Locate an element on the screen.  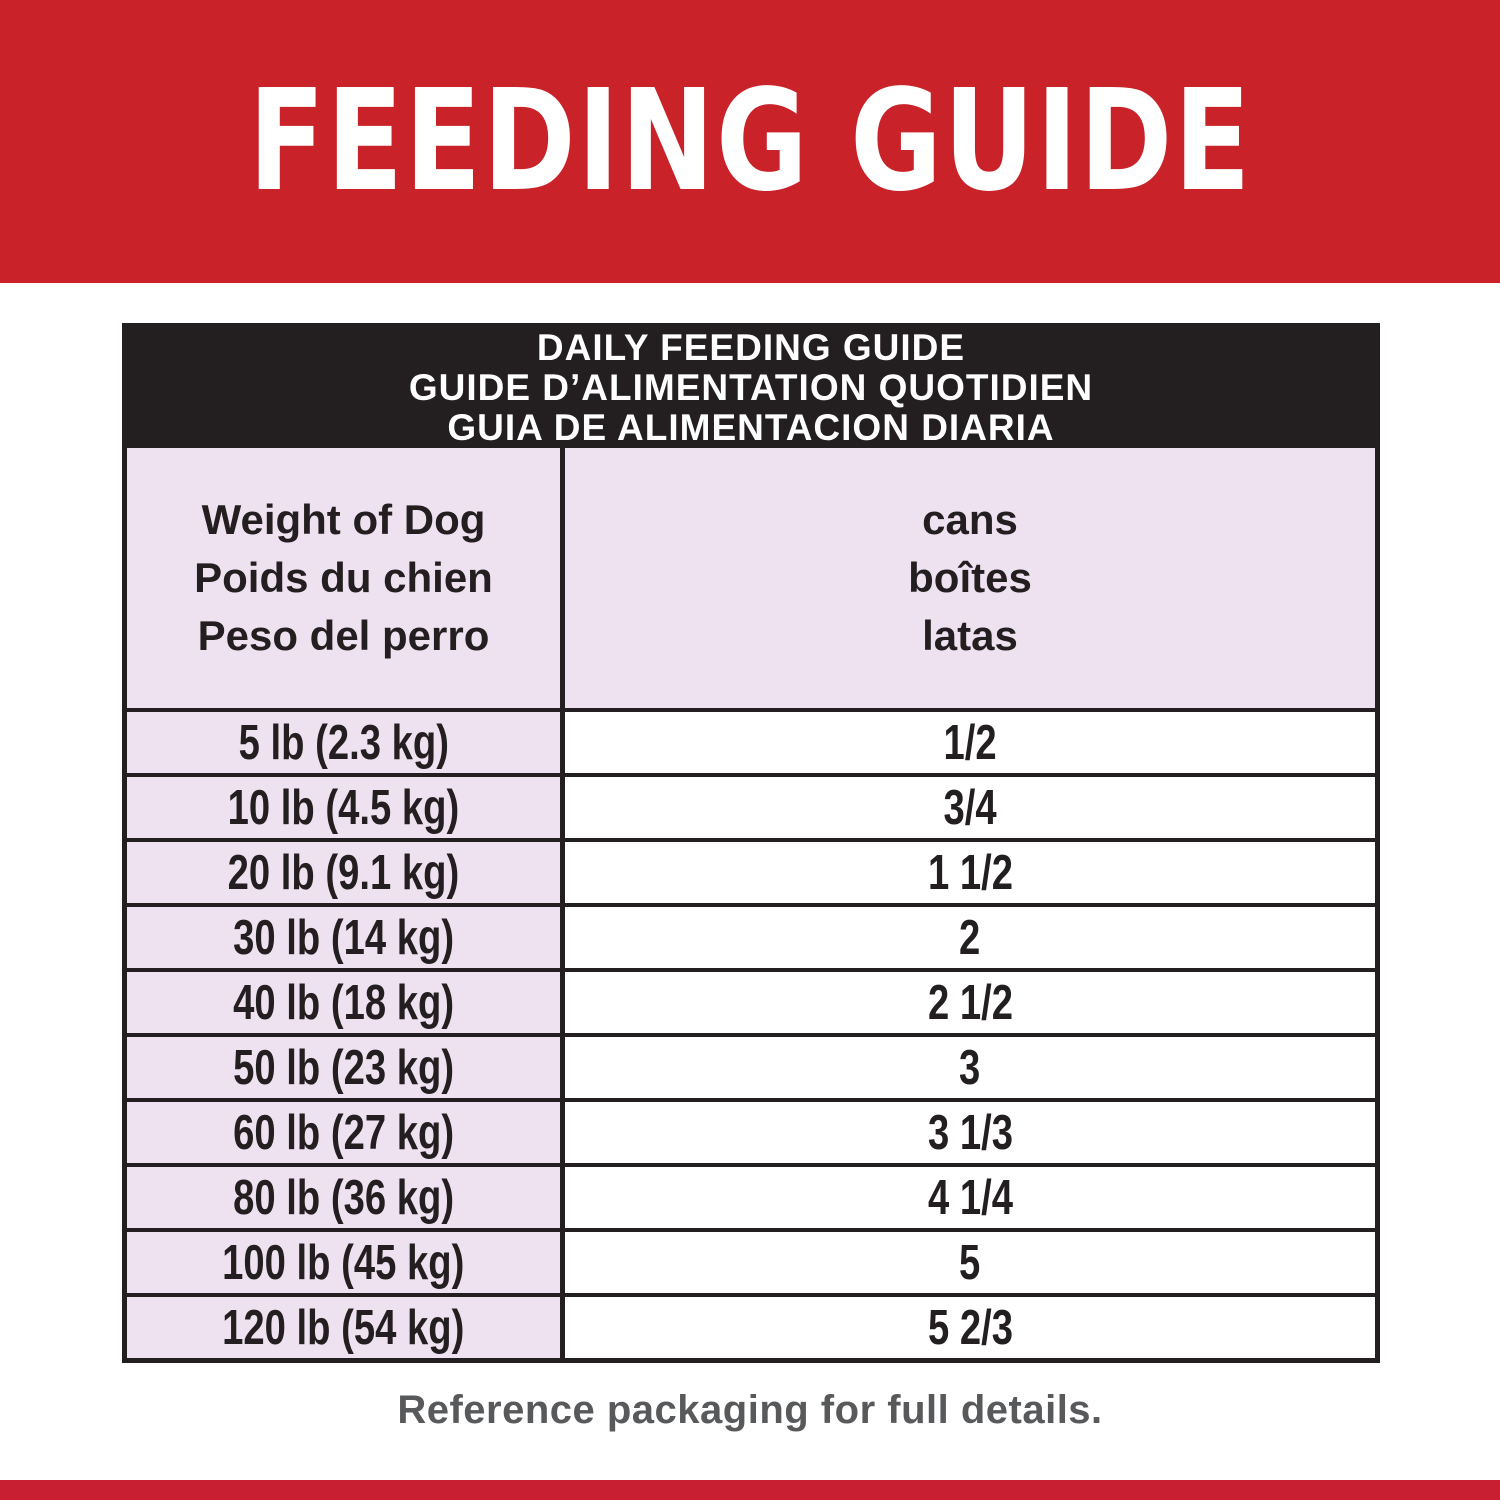
table-row: 30 lb (14 kg) 2 is located at coordinates (751, 935).